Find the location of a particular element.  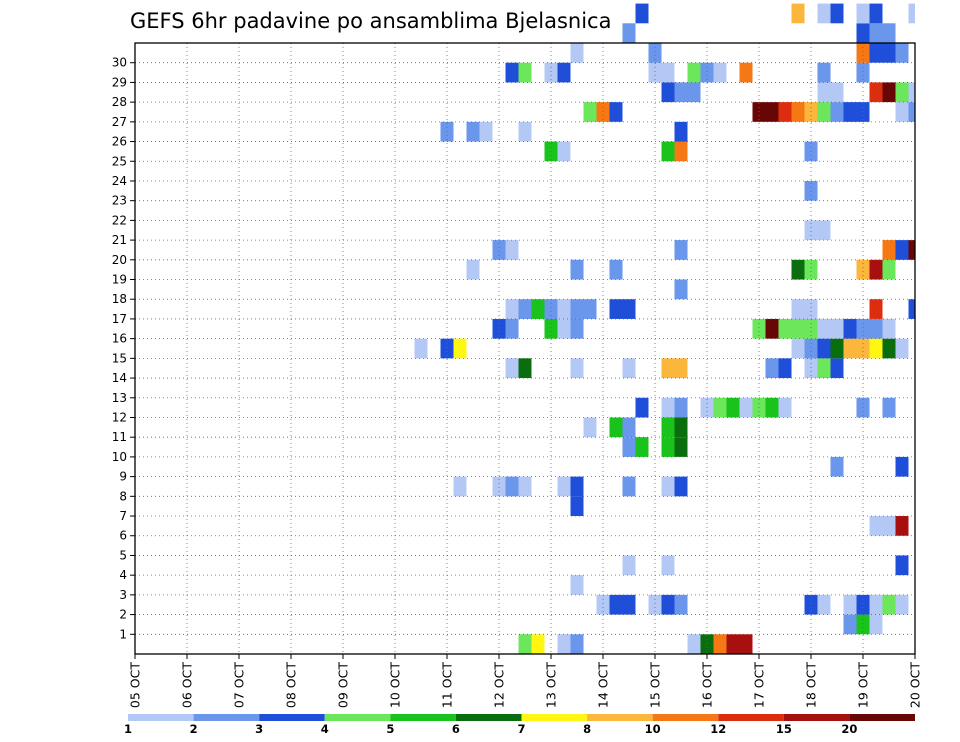

colorbar-level-15: 15 is located at coordinates (784, 729).